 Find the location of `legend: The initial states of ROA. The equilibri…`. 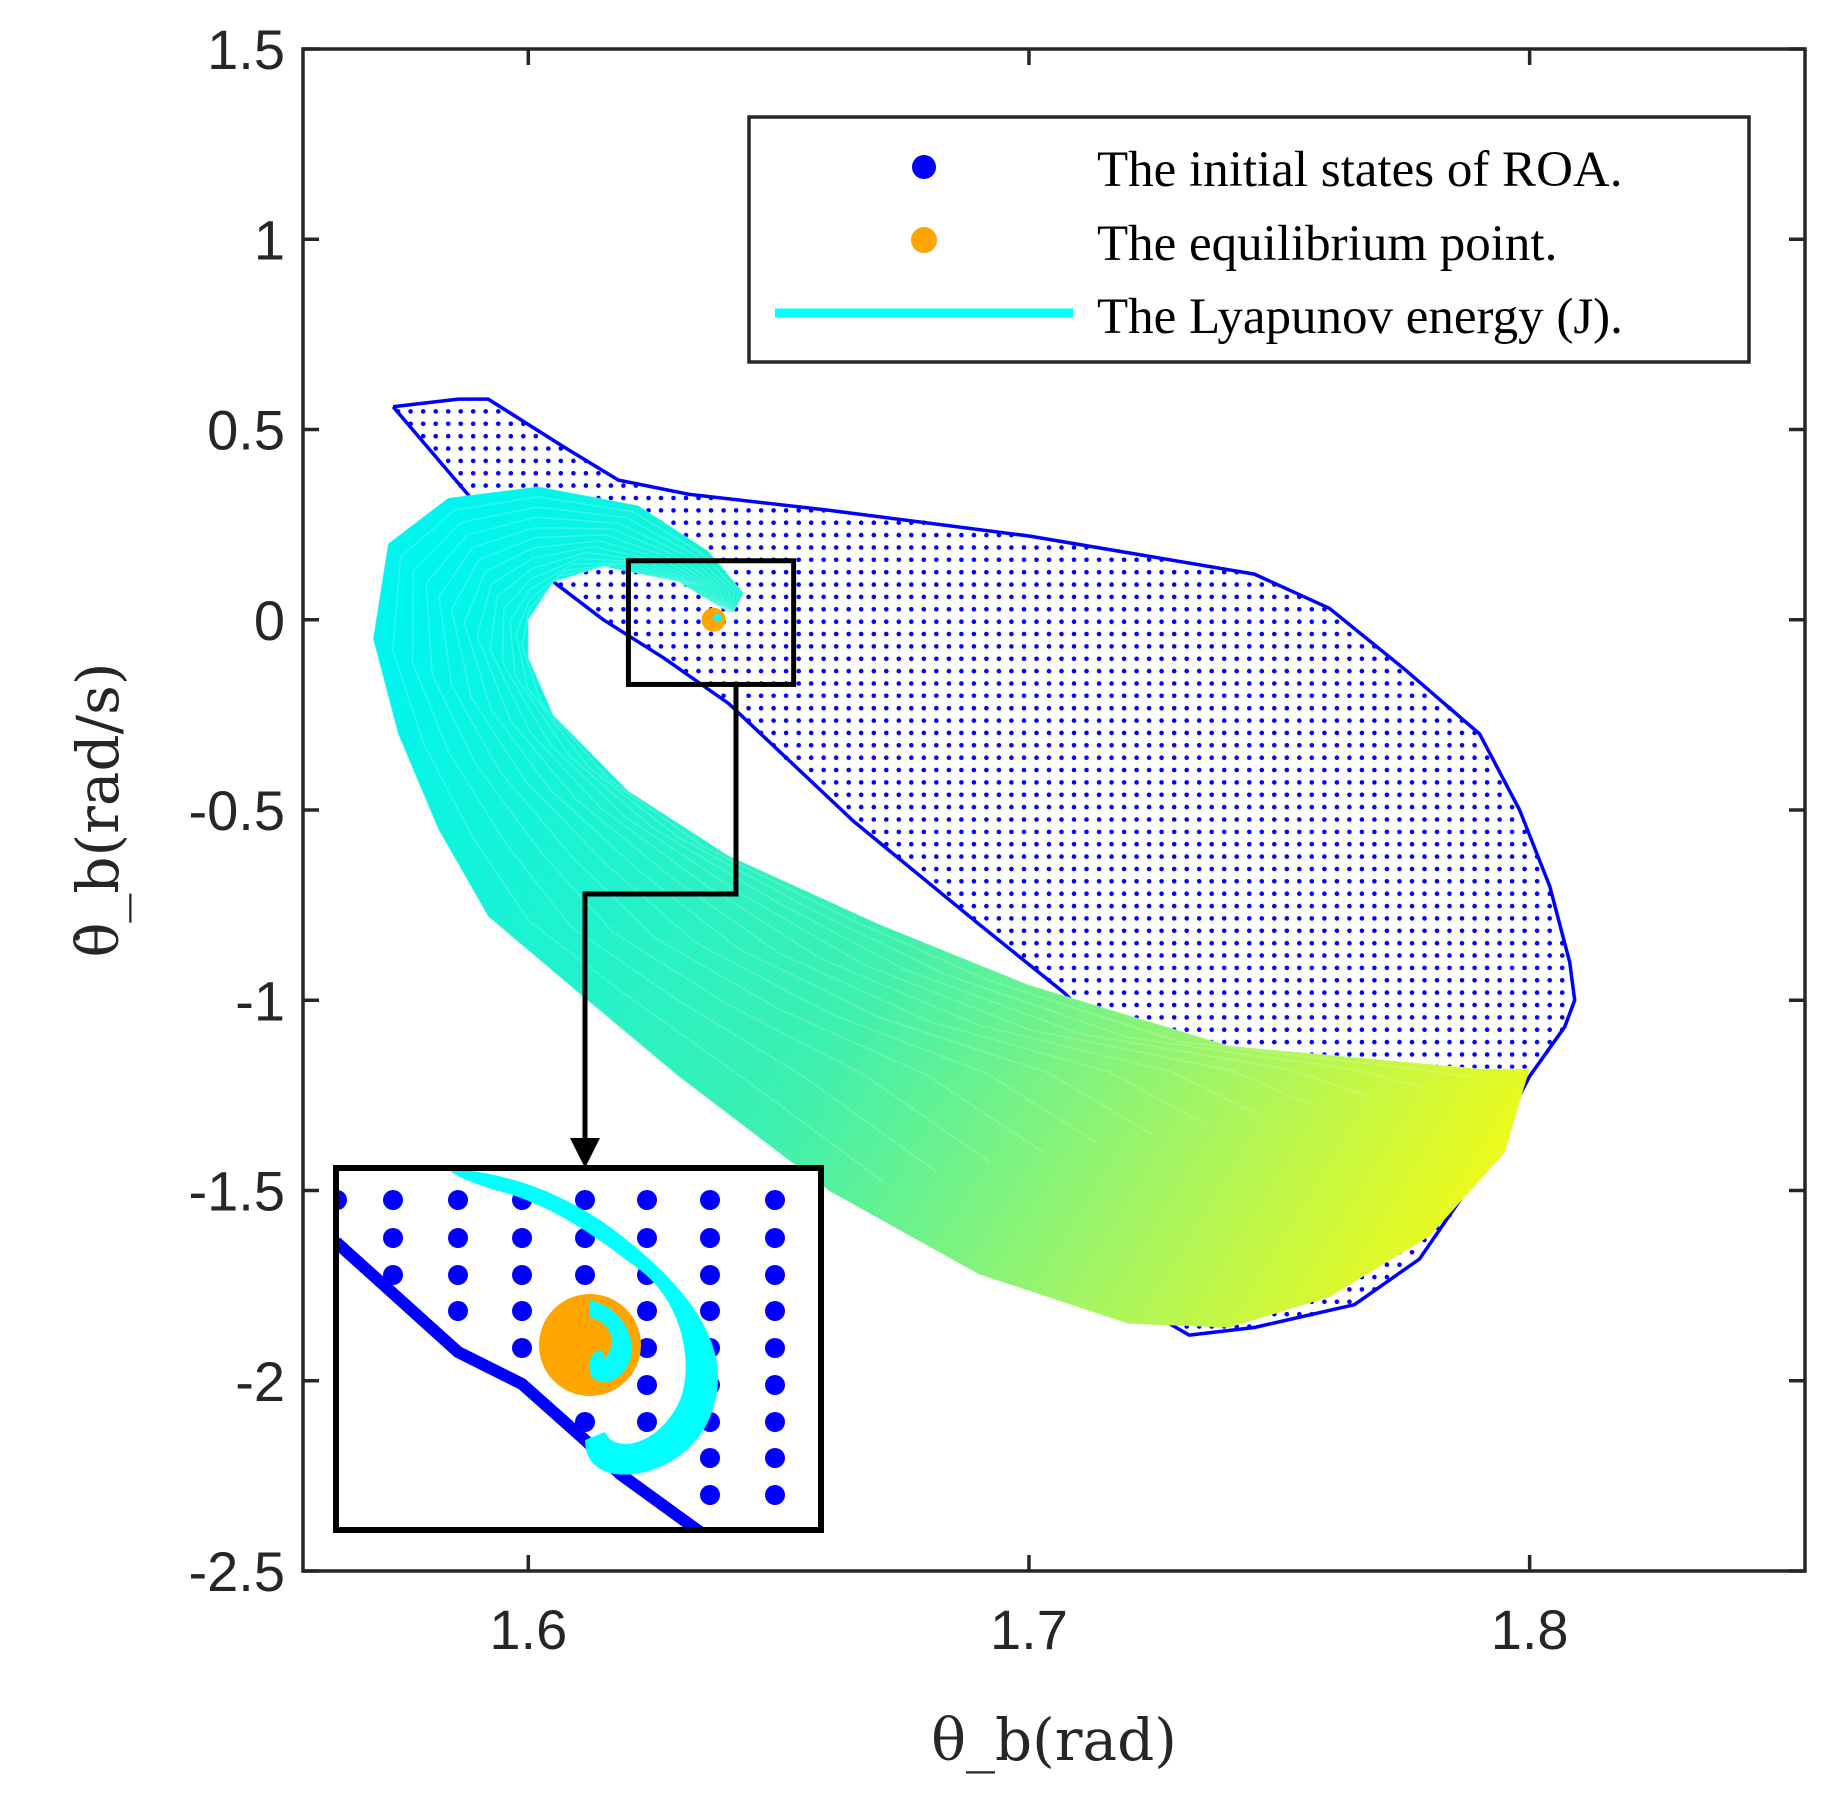

legend: The initial states of ROA. The equilibri… is located at coordinates (1249, 239).